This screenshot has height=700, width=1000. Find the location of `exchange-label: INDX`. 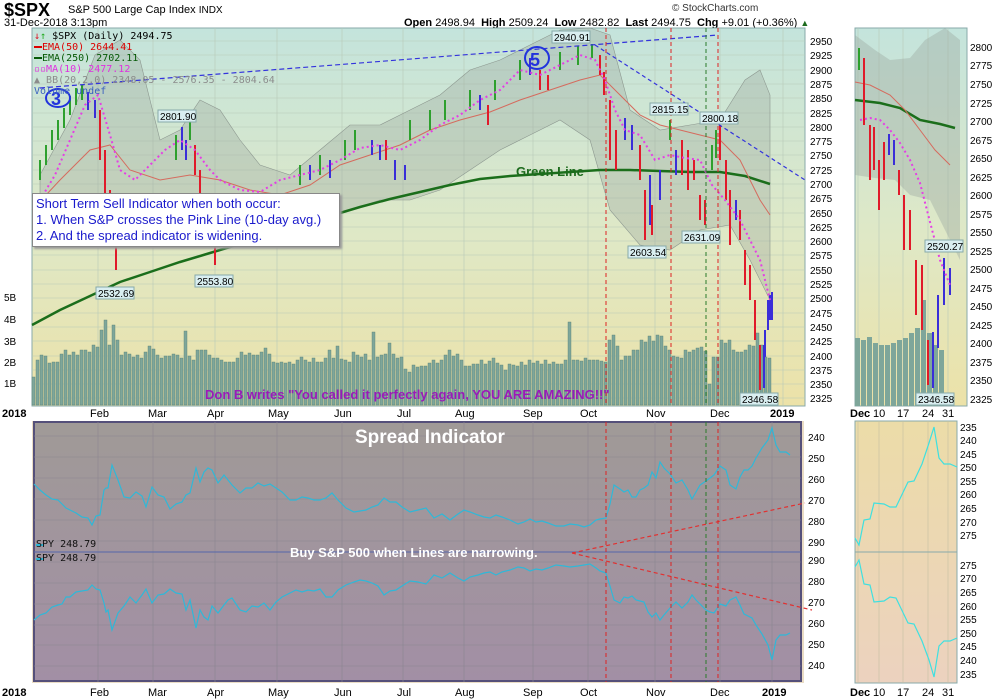

exchange-label: INDX is located at coordinates (210, 10).